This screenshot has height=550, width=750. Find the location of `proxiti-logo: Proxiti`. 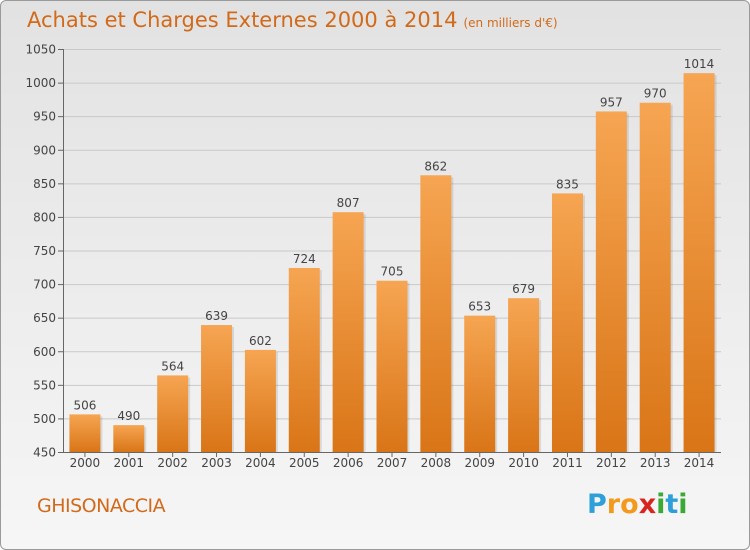

proxiti-logo: Proxiti is located at coordinates (637, 504).